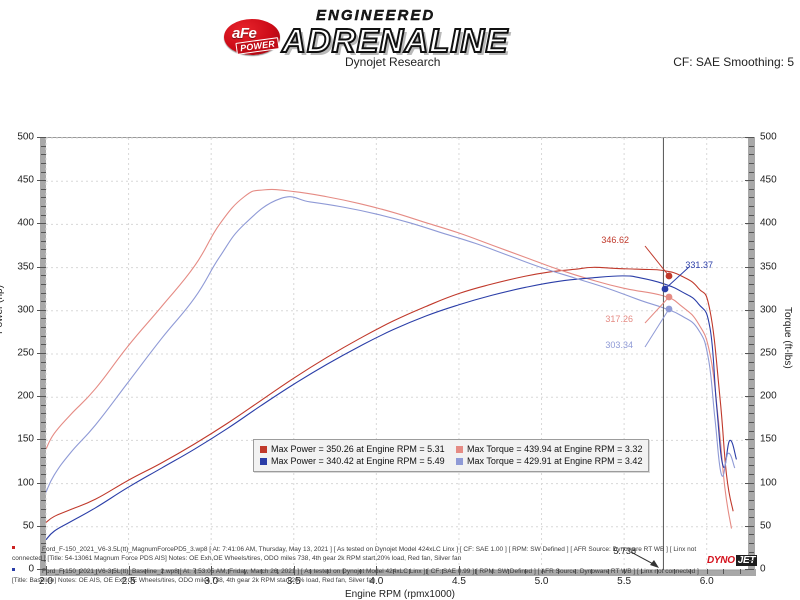 This screenshot has height=600, width=800. What do you see at coordinates (733, 62) in the screenshot?
I see `cf-smoothing-note: CF: SAE Smoothing: 5` at bounding box center [733, 62].